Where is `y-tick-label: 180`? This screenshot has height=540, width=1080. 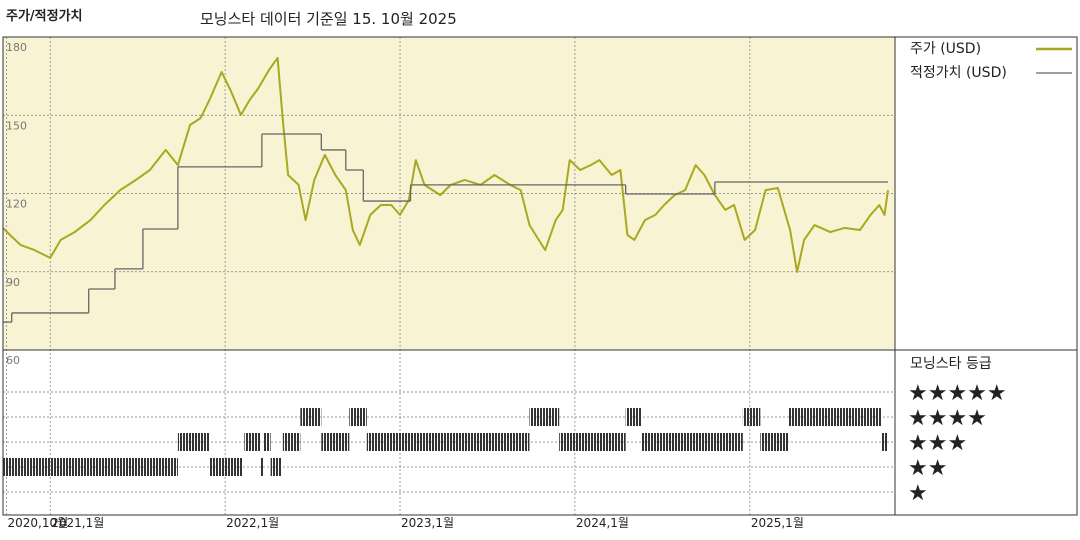 y-tick-label: 180 is located at coordinates (16, 47).